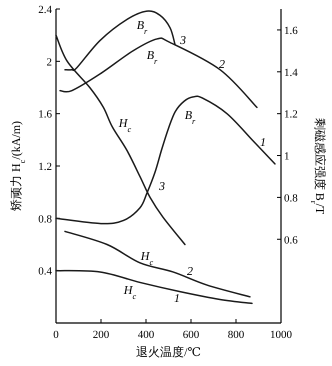  Describe the element at coordinates (45, 272) in the screenshot. I see `y-tick-label: 0.4` at that location.